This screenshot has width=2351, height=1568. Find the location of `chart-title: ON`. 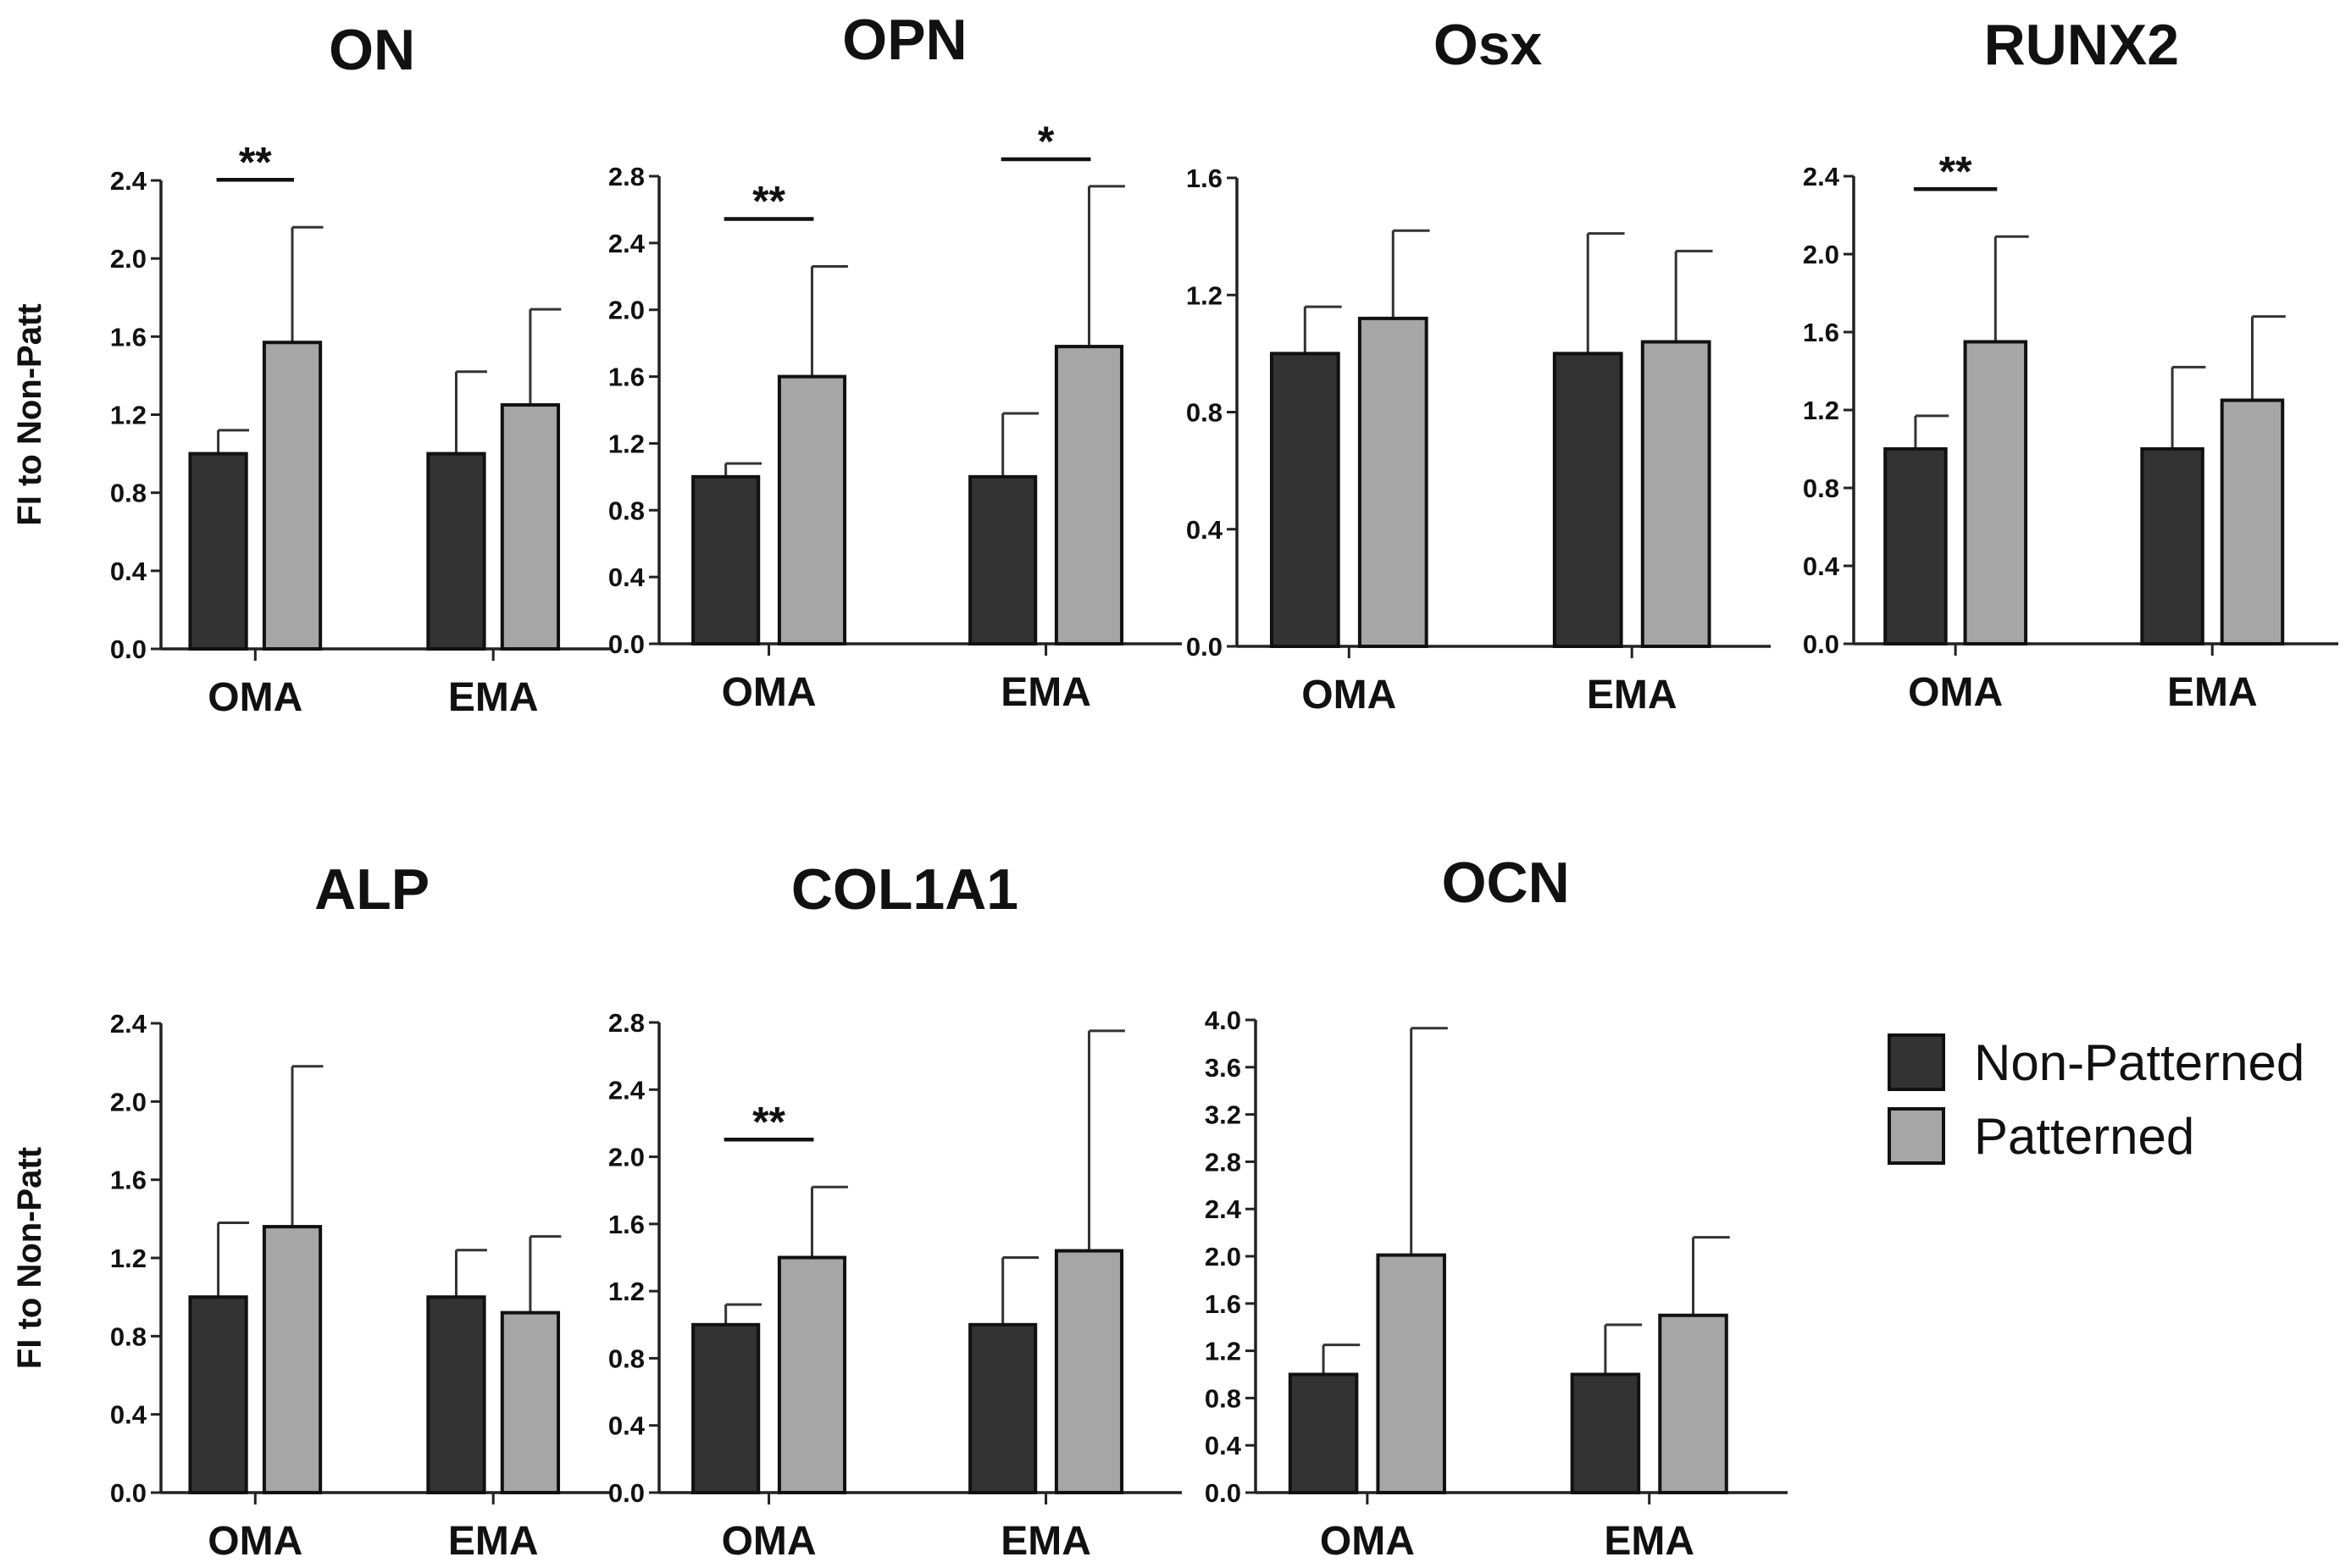

chart-title: ON is located at coordinates (372, 50).